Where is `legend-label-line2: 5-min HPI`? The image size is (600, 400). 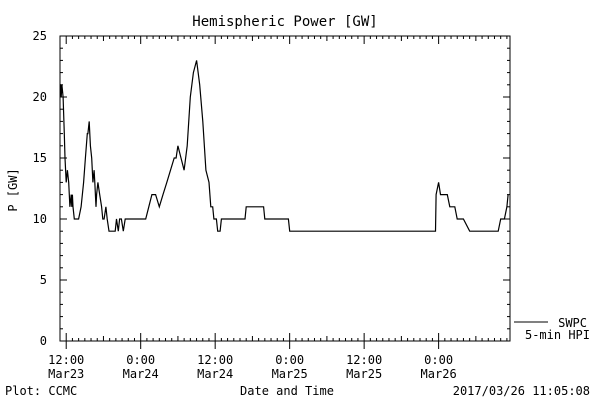
legend-label-line2: 5-min HPI is located at coordinates (557, 335).